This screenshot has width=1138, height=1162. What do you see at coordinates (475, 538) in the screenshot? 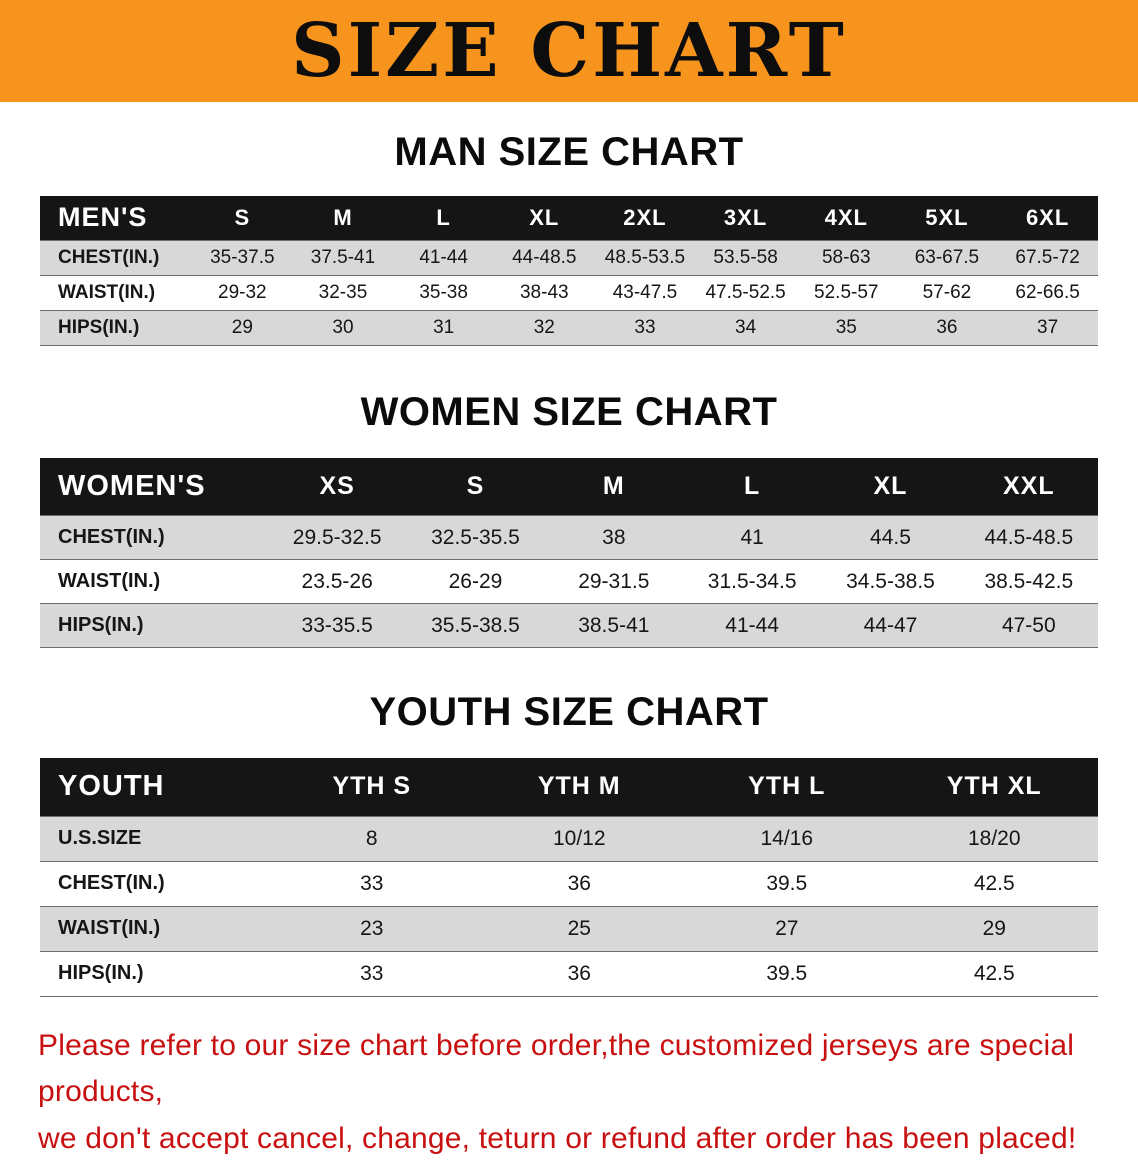
I see `data-cell: 32.5-35.5` at bounding box center [475, 538].